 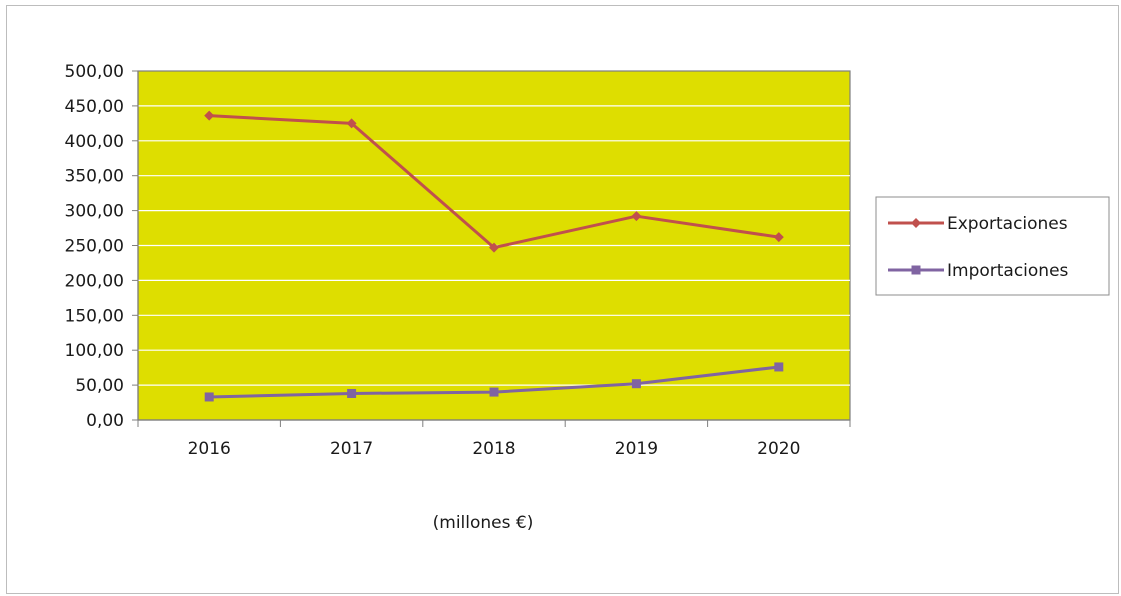 What do you see at coordinates (351, 449) in the screenshot?
I see `x-tick-label: 2017` at bounding box center [351, 449].